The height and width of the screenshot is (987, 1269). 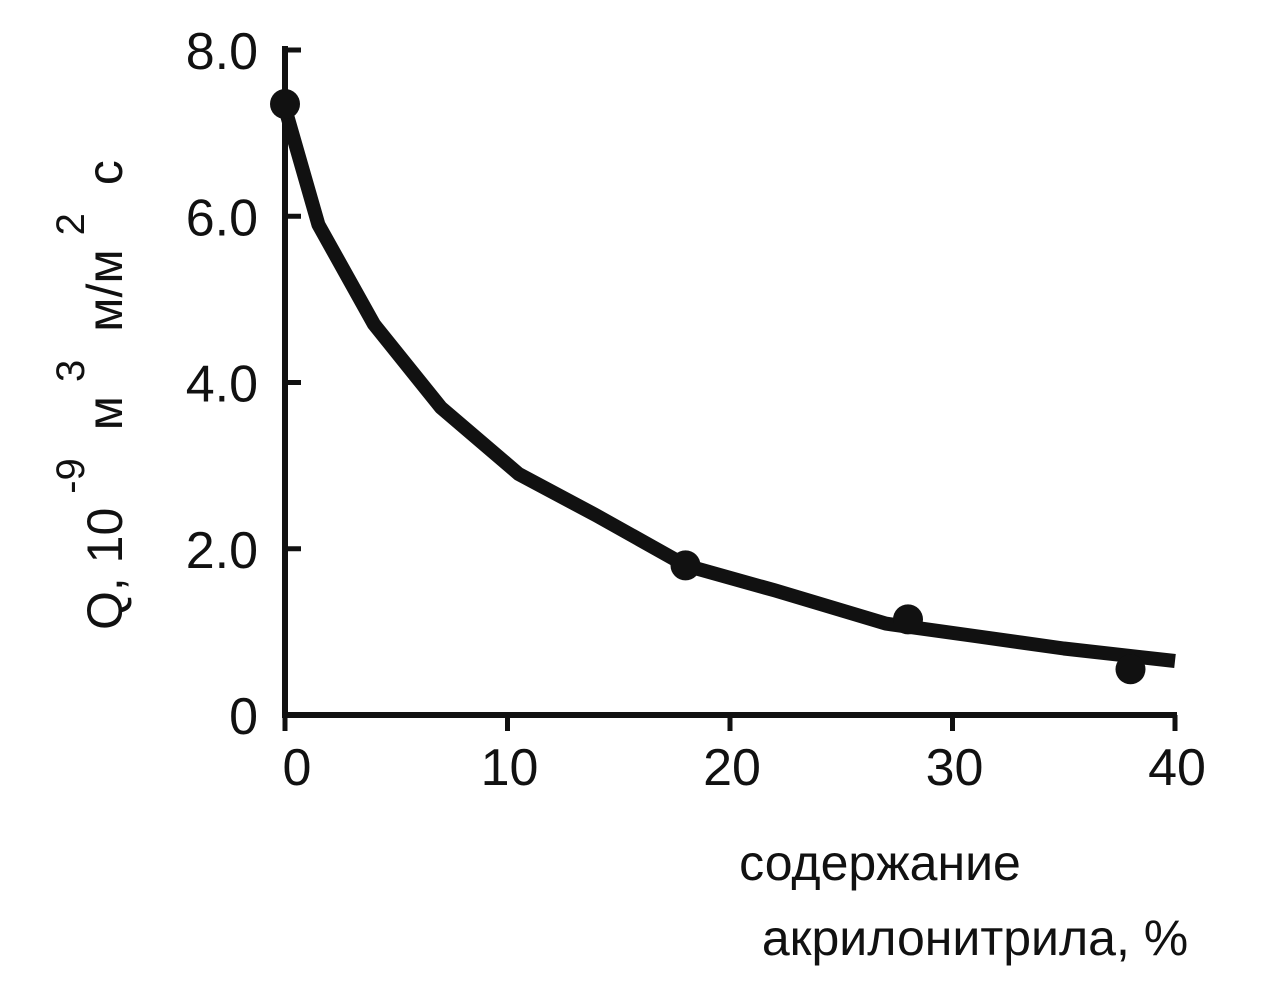 I want to click on x-tick-label: 20, so click(x=732, y=768).